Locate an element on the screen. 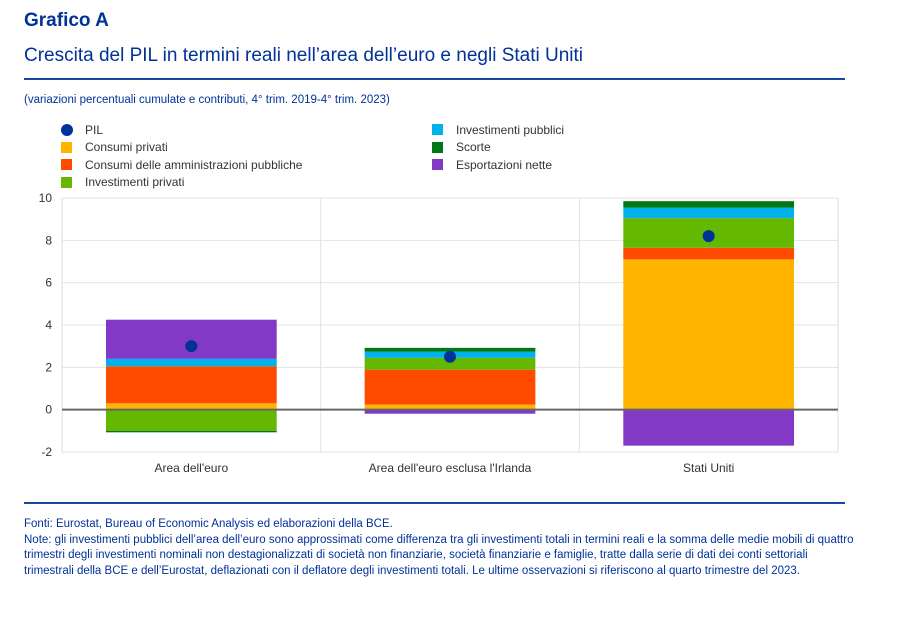 The width and height of the screenshot is (900, 623). x-category-label: Area dell'euro esclusa l'Irlanda is located at coordinates (450, 468).